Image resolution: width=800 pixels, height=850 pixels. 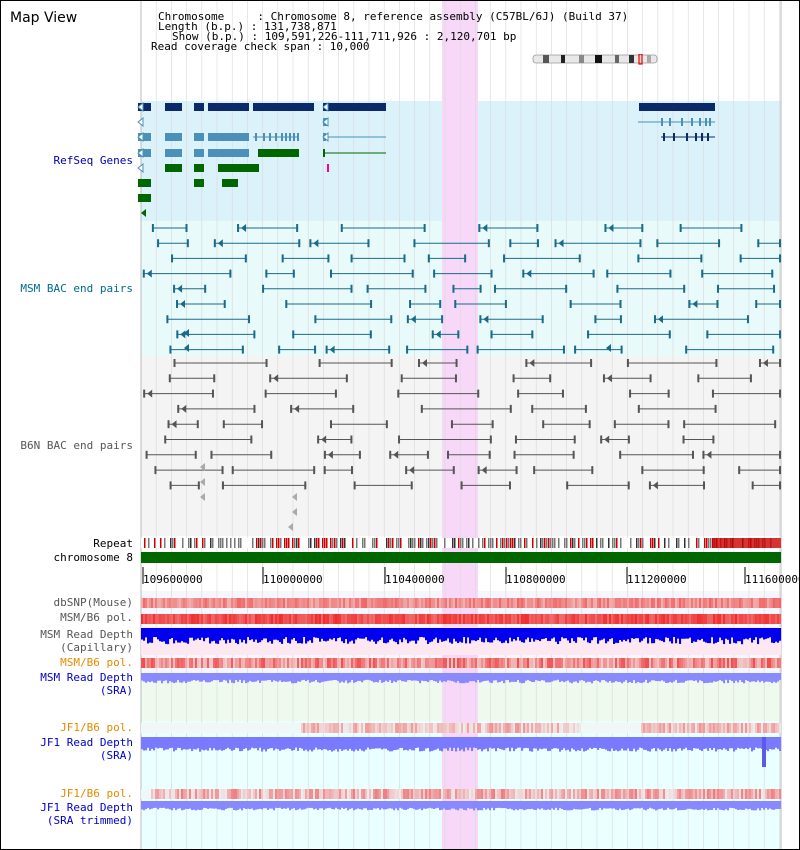 I want to click on track-label-msm-b6-pol-1: MSM/B6 pol., so click(x=96, y=617).